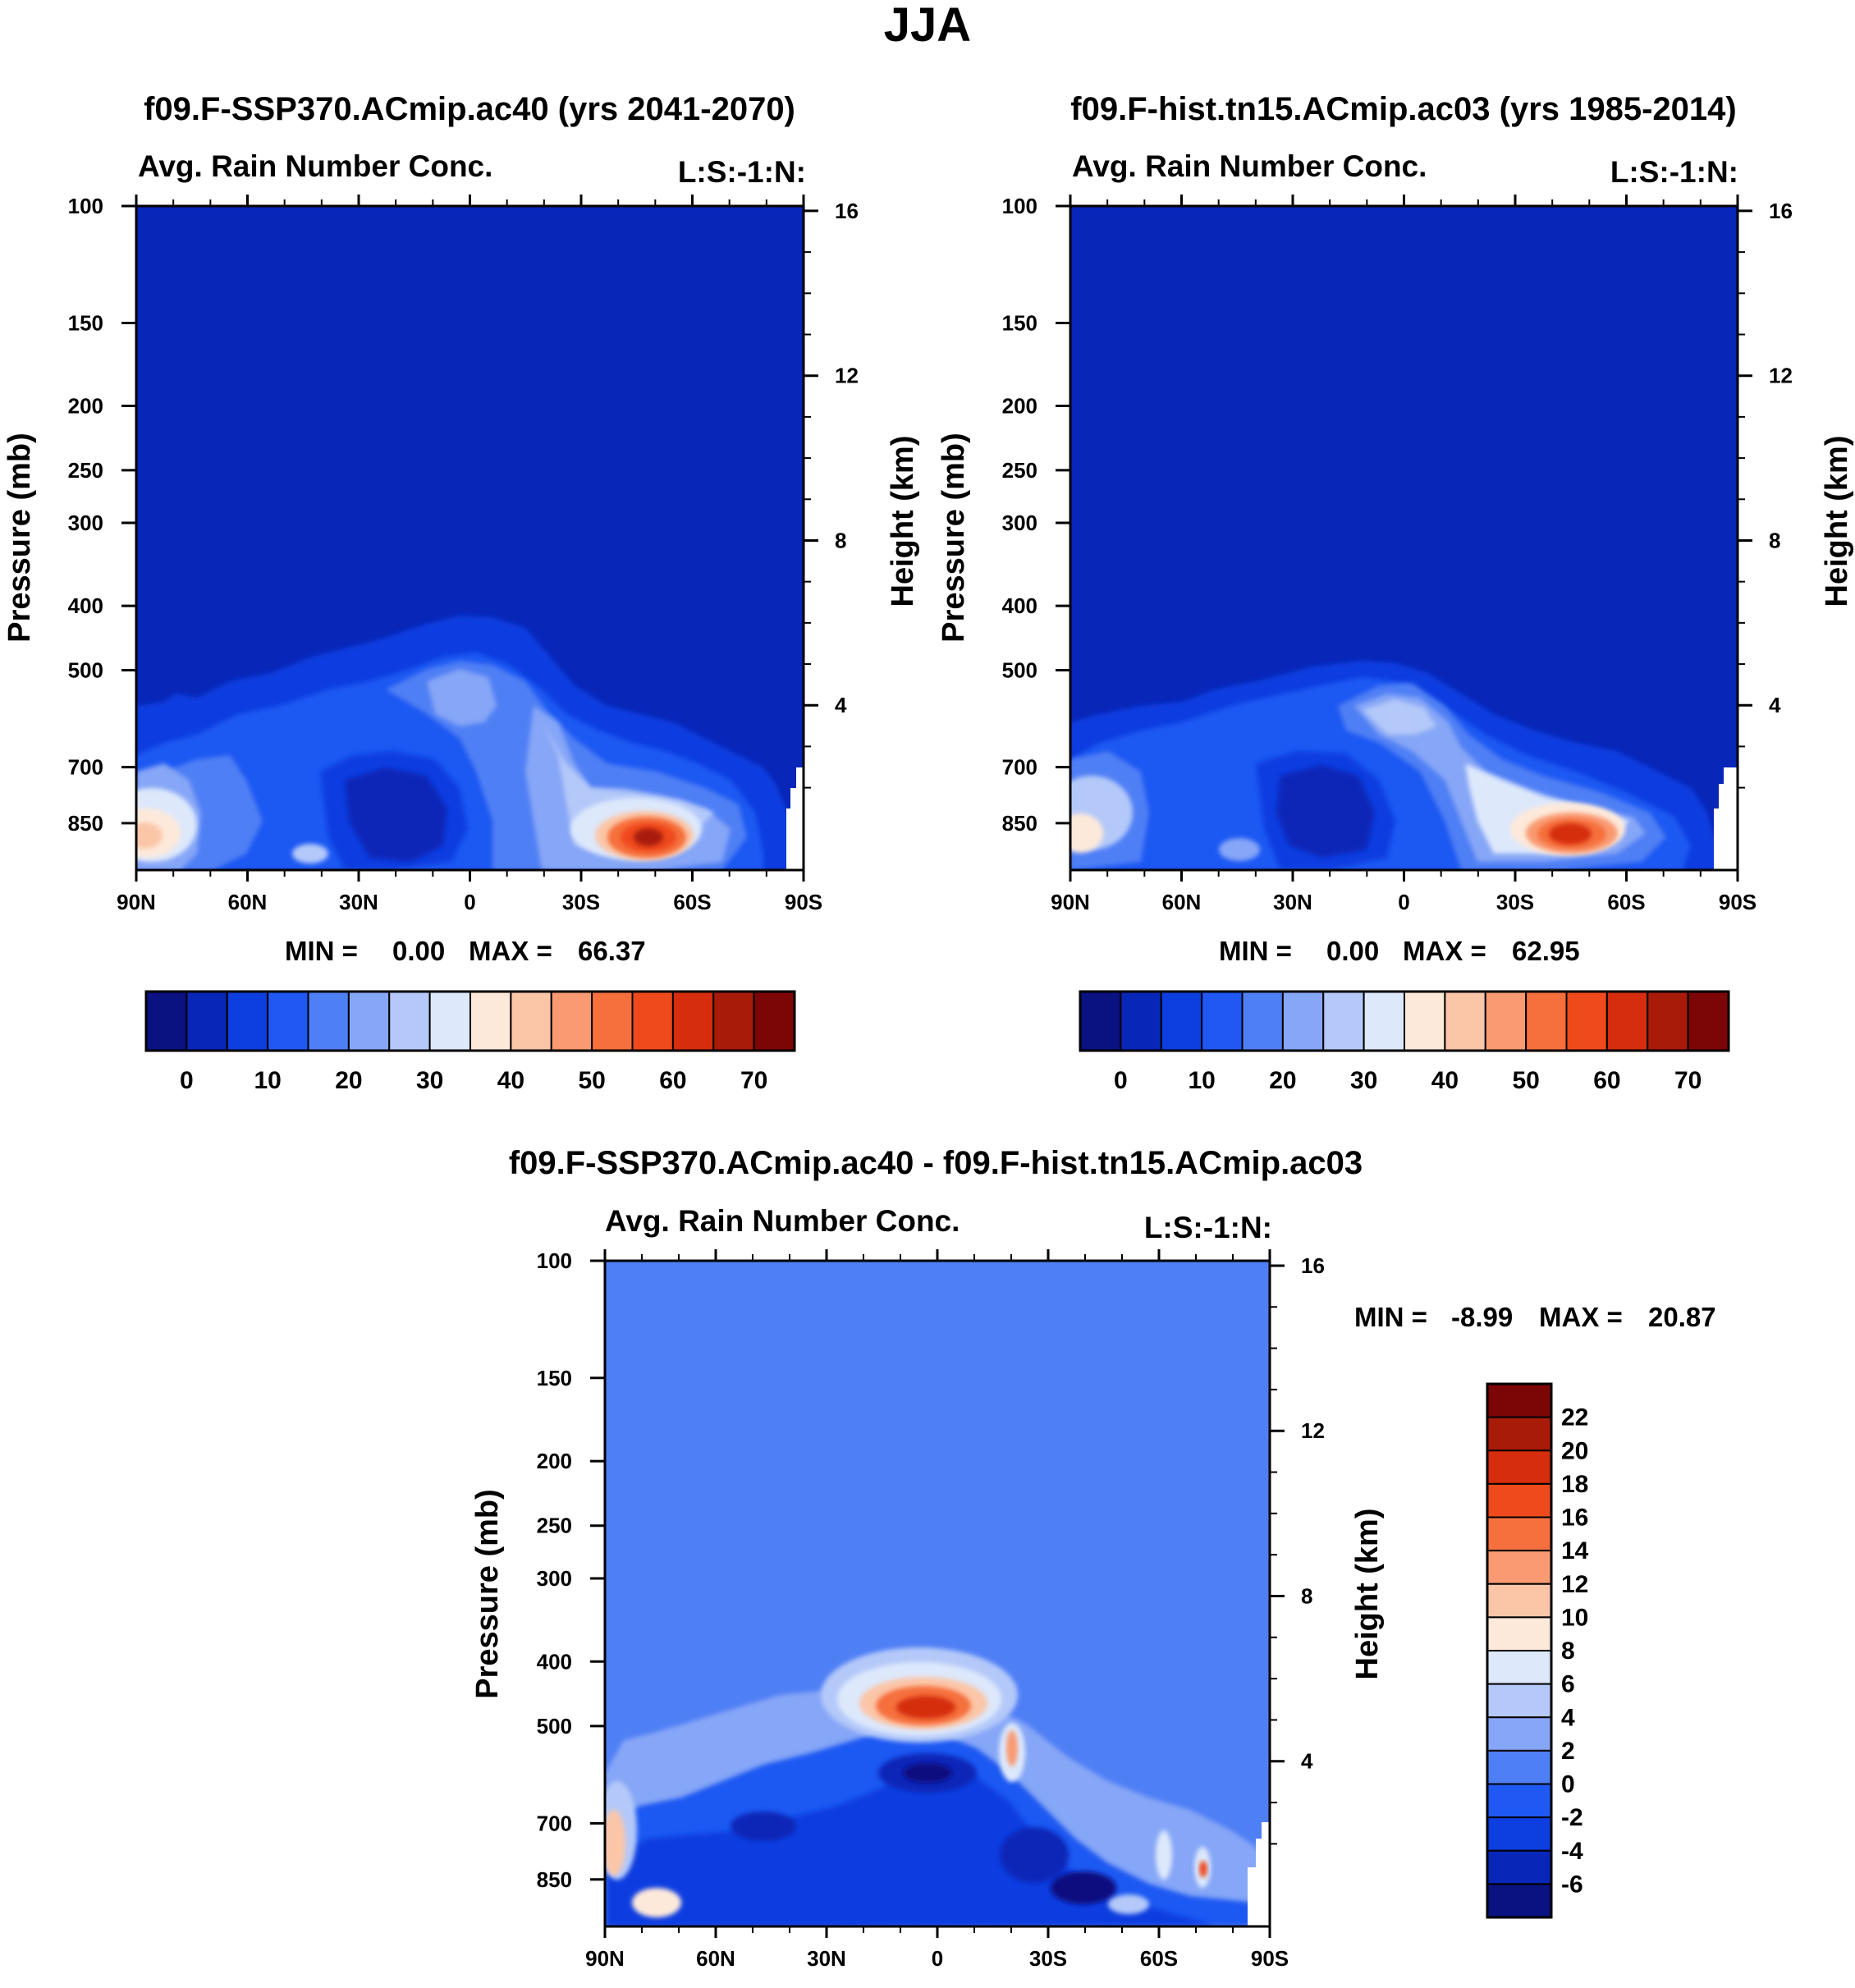 The width and height of the screenshot is (1855, 1988). What do you see at coordinates (1128, 1904) in the screenshot?
I see `contour-spot-60s` at bounding box center [1128, 1904].